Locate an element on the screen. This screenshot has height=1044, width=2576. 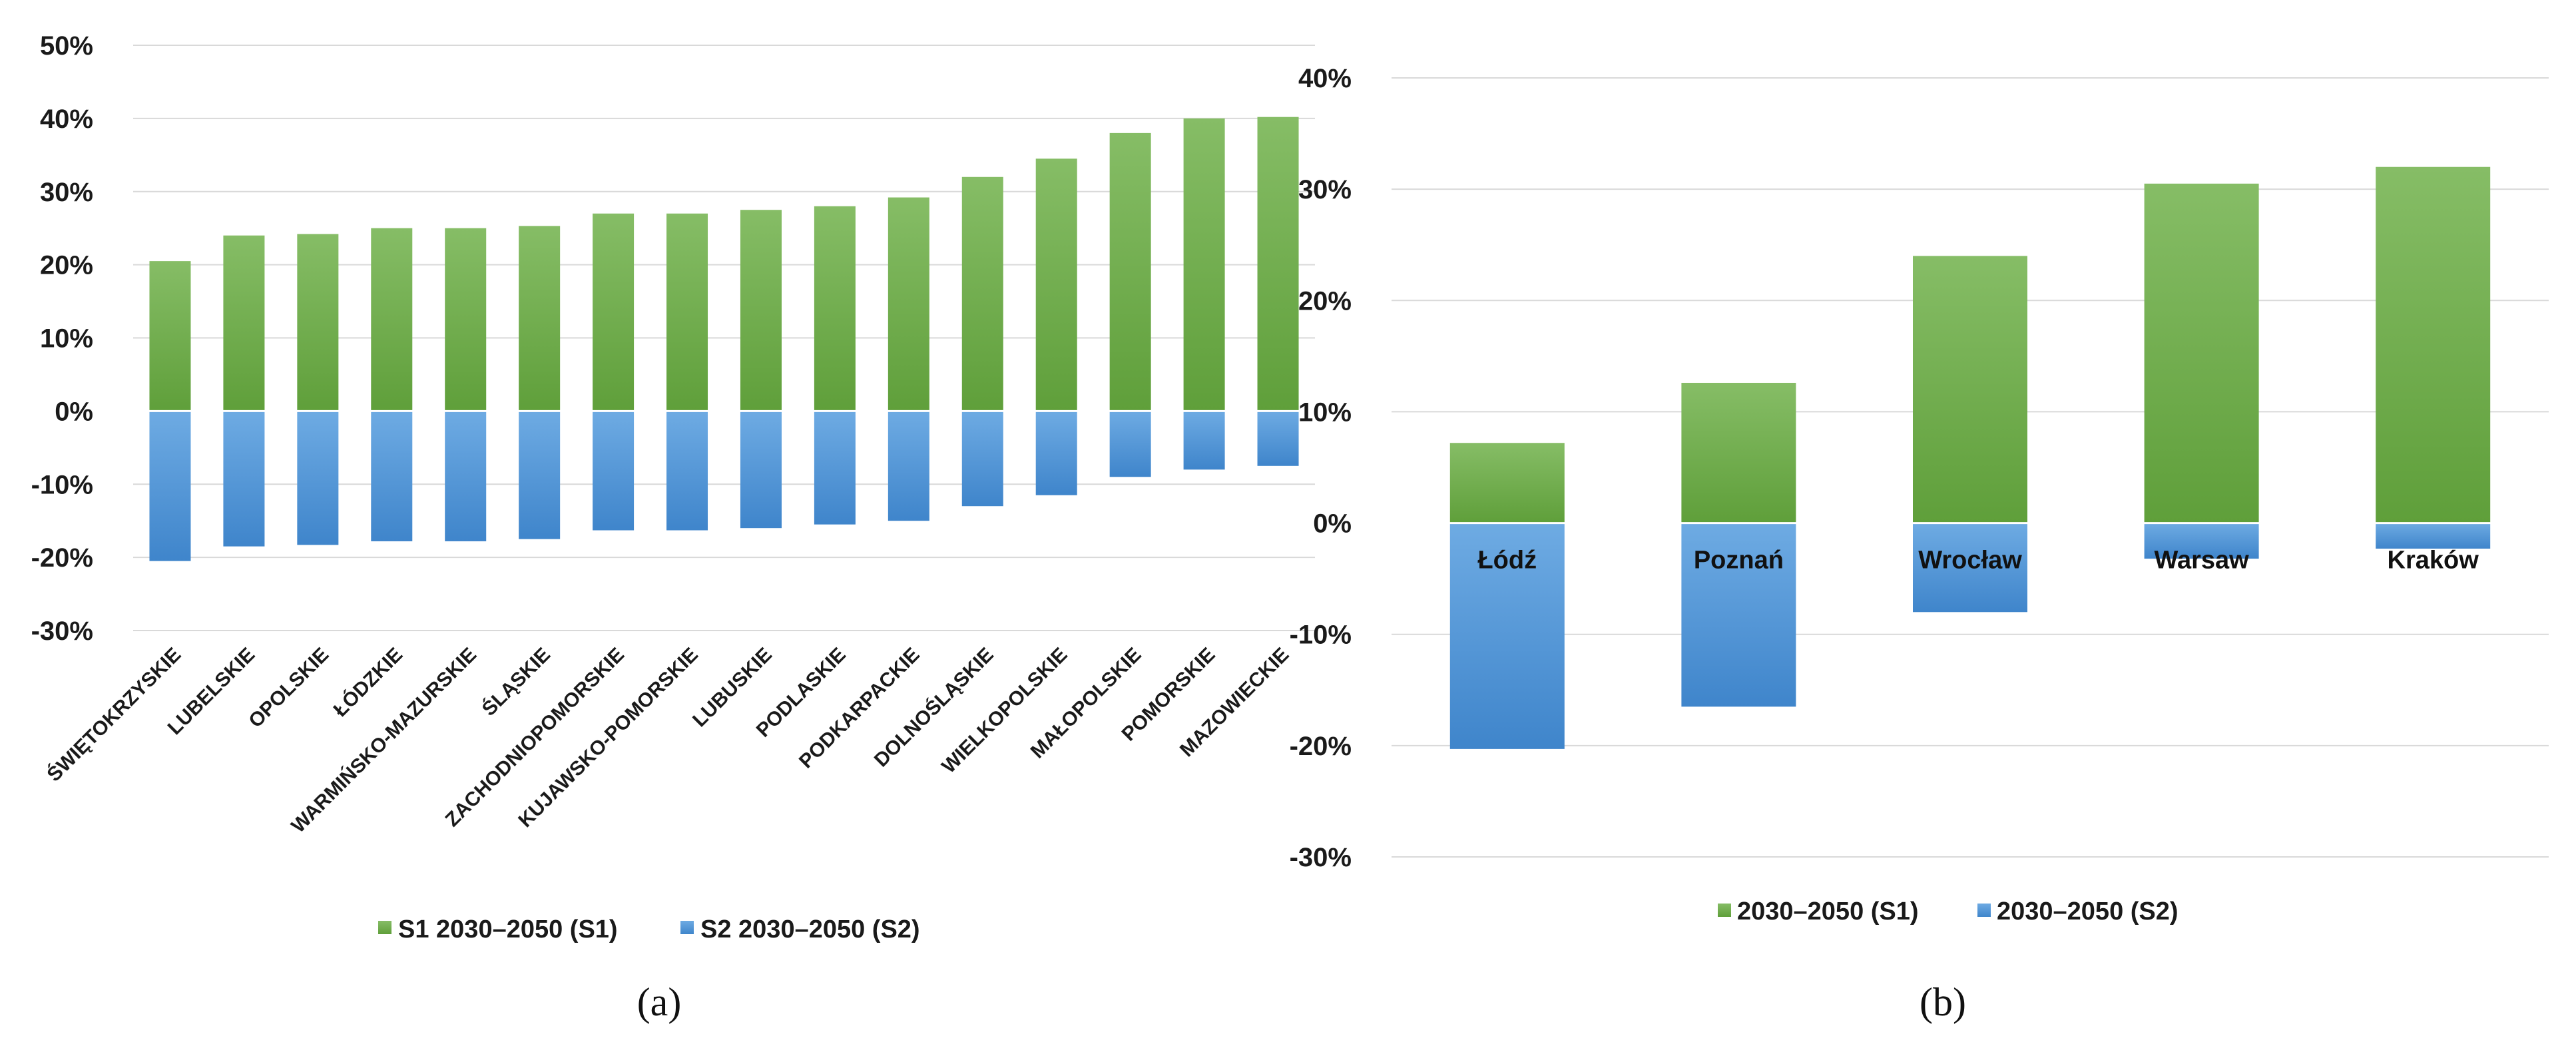
y-tick-label: 50% is located at coordinates (67, 46).